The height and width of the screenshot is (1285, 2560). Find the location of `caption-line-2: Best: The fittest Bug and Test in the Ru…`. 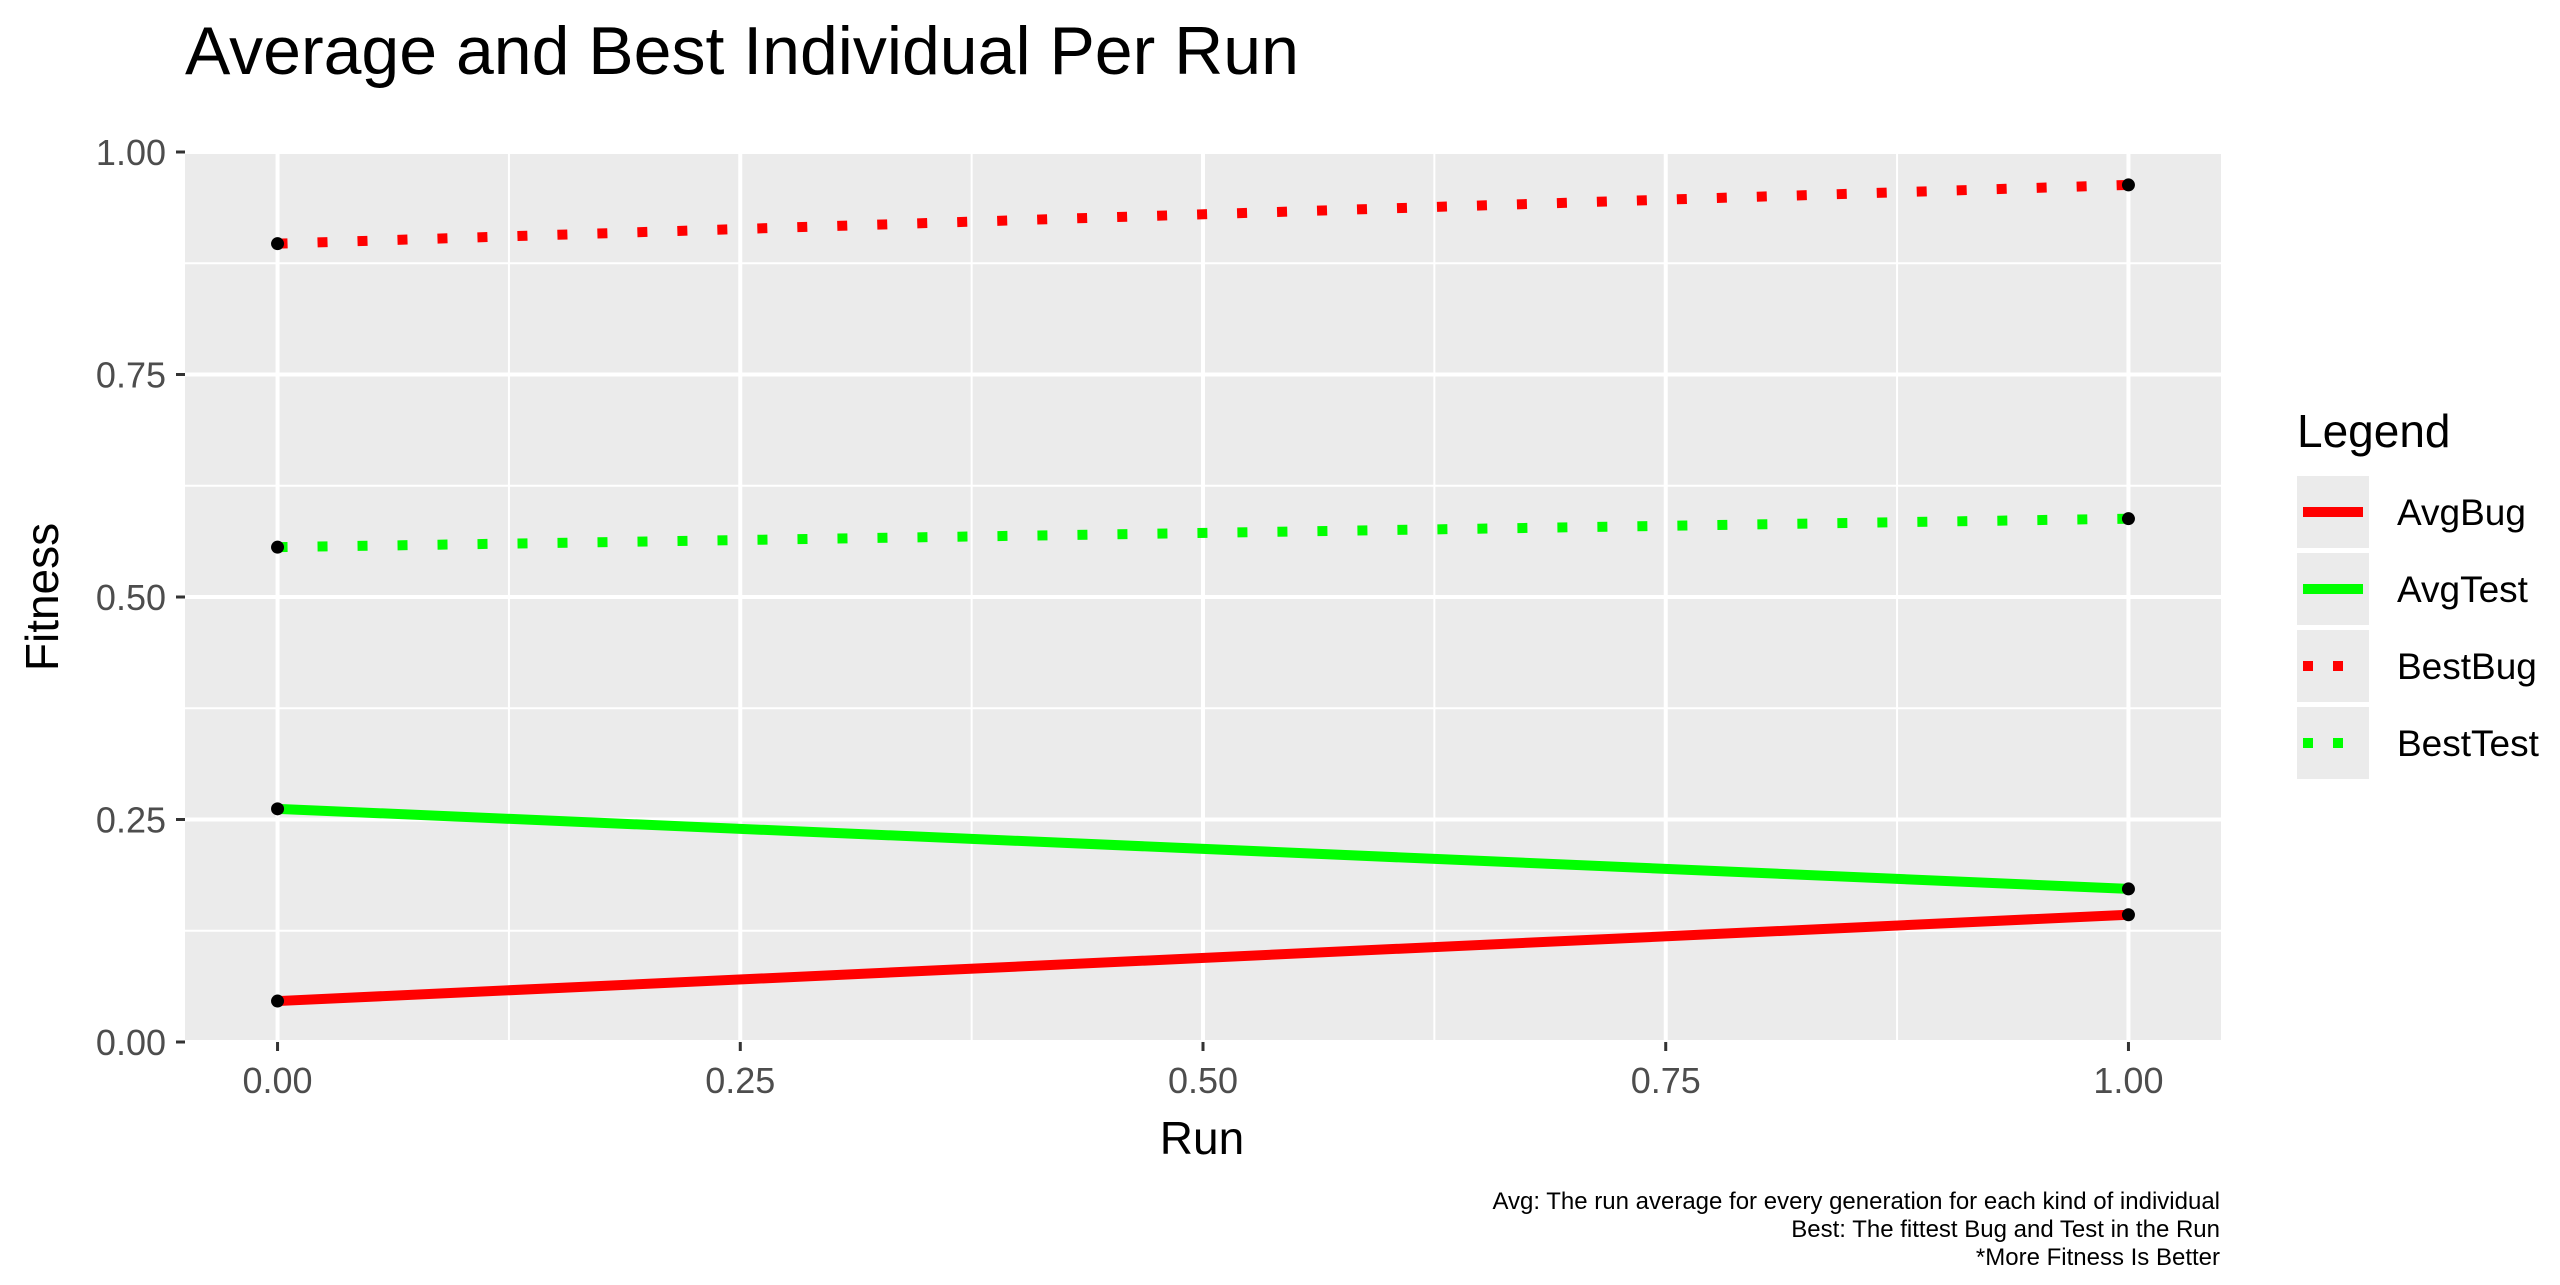

caption-line-2: Best: The fittest Bug and Test in the Ru… is located at coordinates (2005, 1229).